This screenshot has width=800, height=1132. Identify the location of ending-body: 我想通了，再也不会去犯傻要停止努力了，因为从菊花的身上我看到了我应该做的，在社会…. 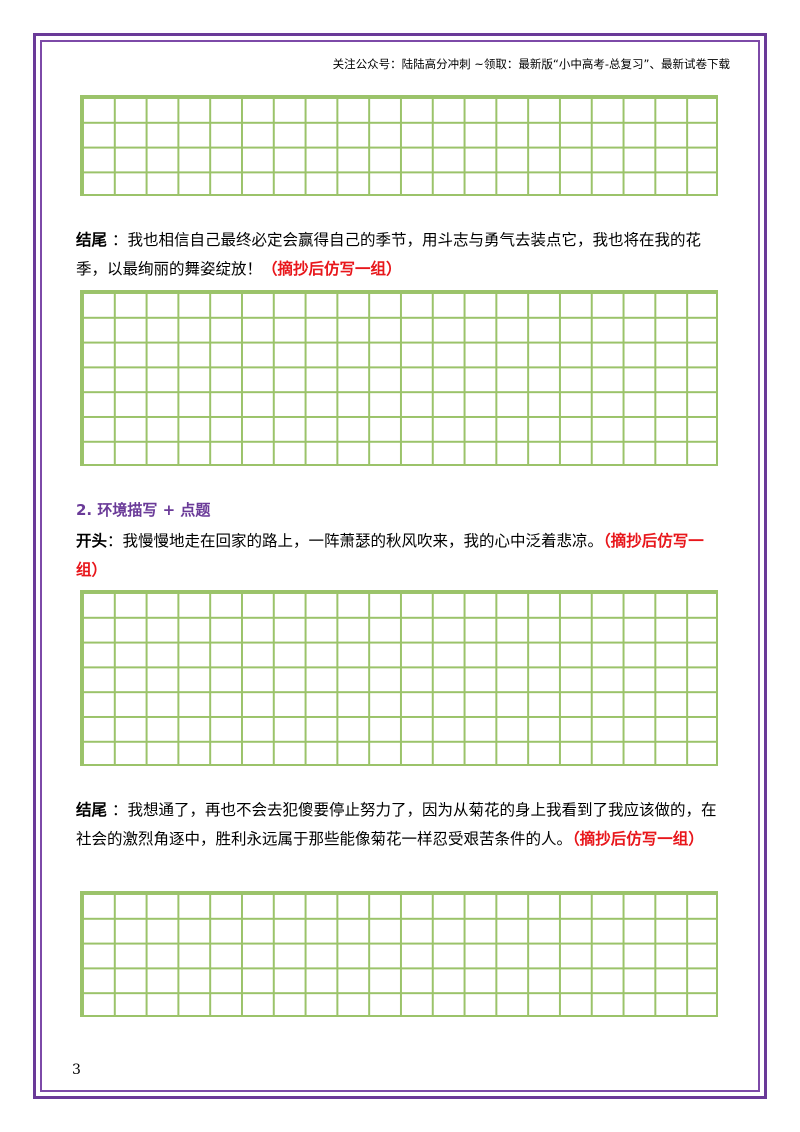
(396, 824).